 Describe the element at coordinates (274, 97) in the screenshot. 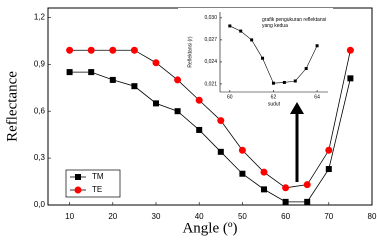

I see `x-tick-label: 62` at that location.